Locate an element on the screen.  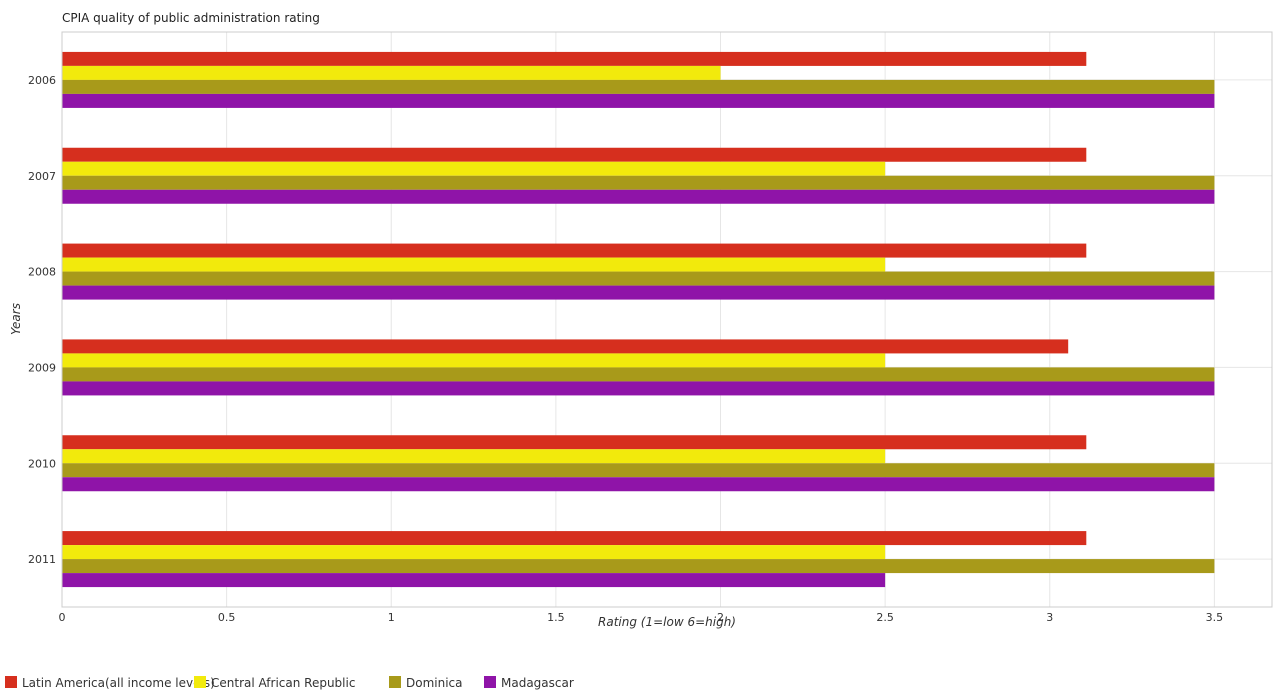
y-tick-label: 2009 is located at coordinates (42, 367).